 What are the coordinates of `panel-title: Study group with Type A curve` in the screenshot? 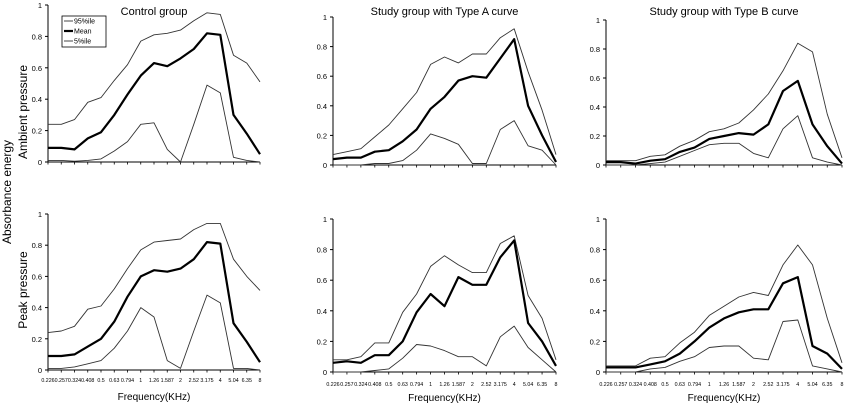 It's located at (445, 12).